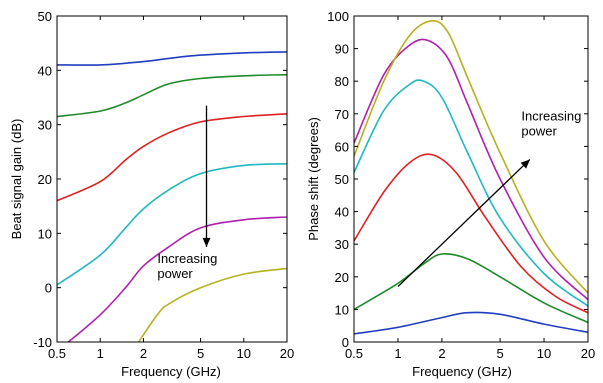 The height and width of the screenshot is (383, 603). What do you see at coordinates (187, 258) in the screenshot?
I see `gain-annotation-text-line: Increasing` at bounding box center [187, 258].